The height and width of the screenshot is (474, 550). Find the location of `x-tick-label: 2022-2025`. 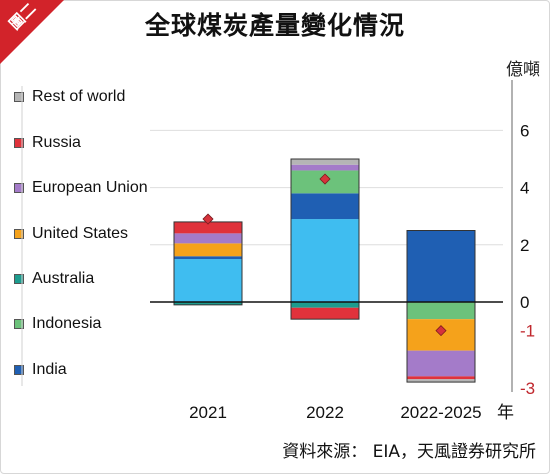

x-tick-label: 2022-2025 is located at coordinates (440, 412).